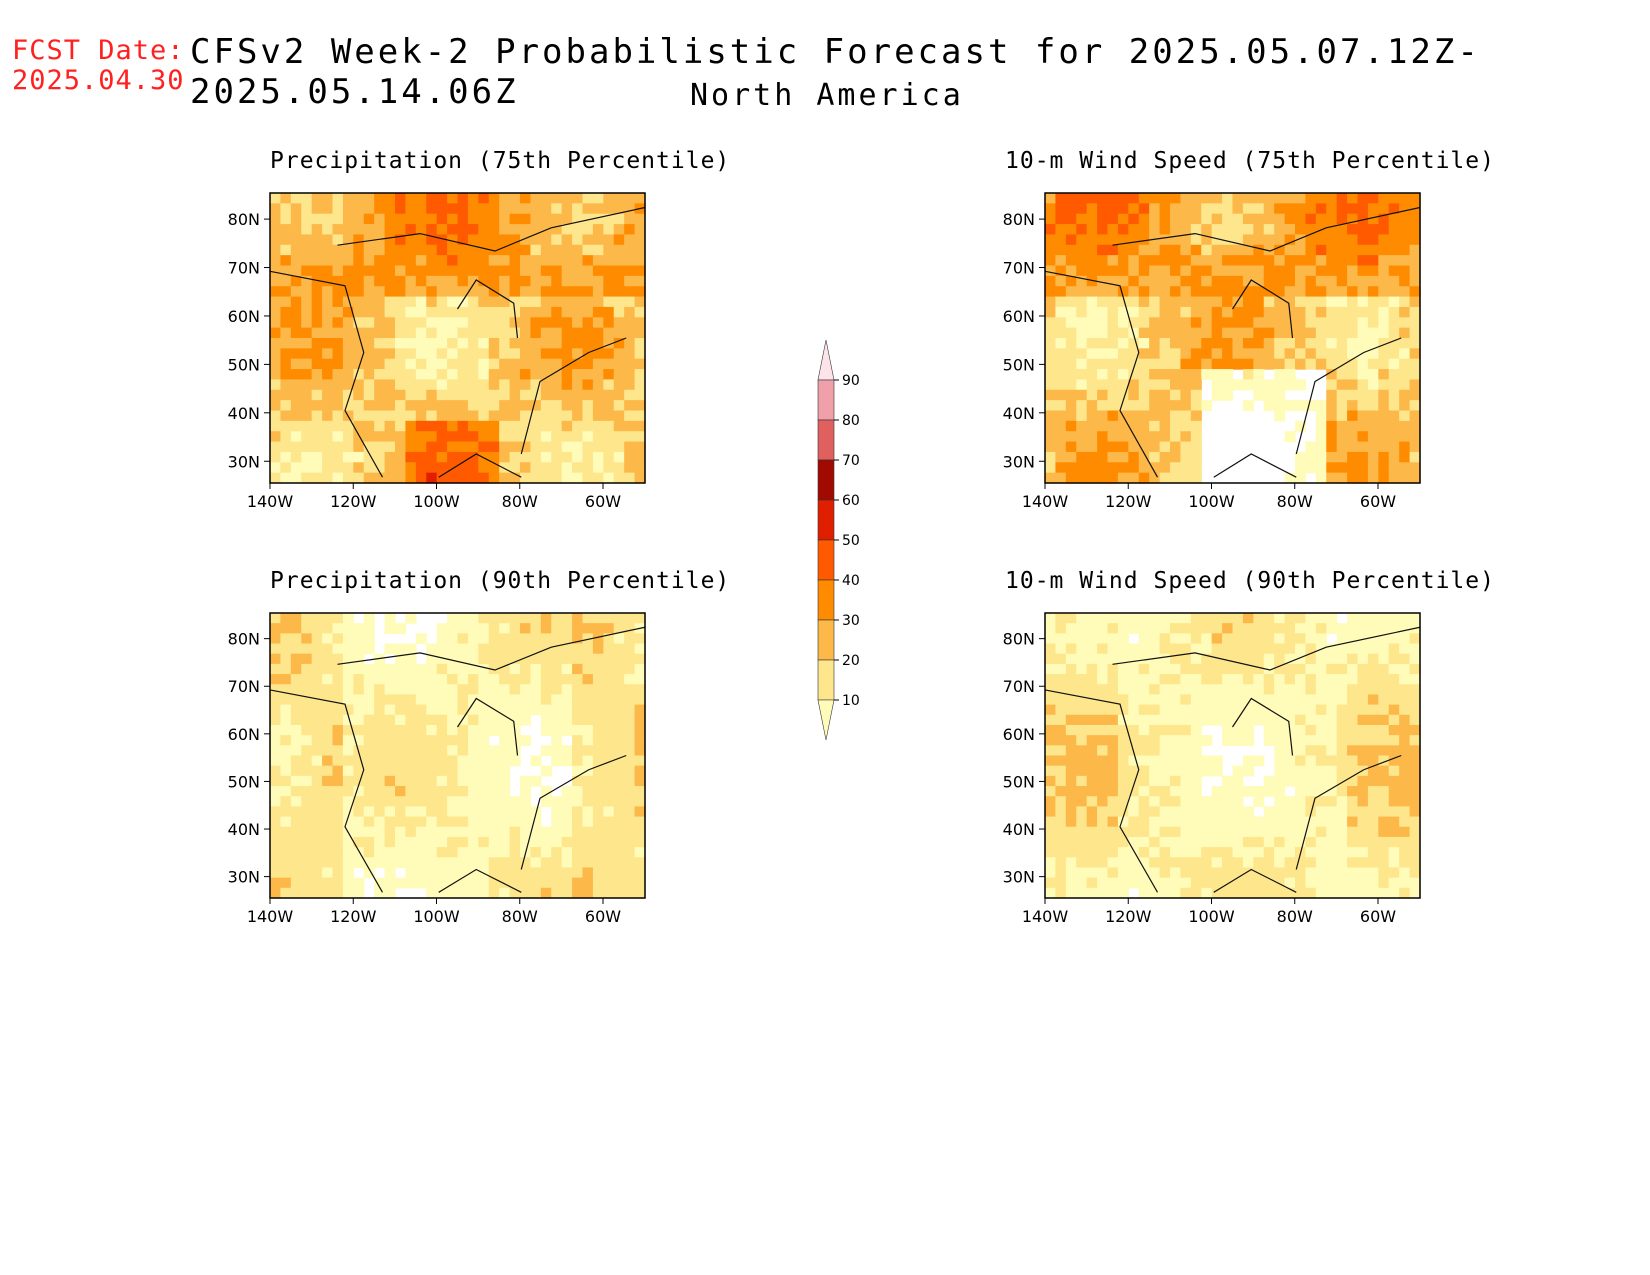 The width and height of the screenshot is (1650, 1275). Describe the element at coordinates (826, 640) in the screenshot. I see `legend-swatch` at that location.